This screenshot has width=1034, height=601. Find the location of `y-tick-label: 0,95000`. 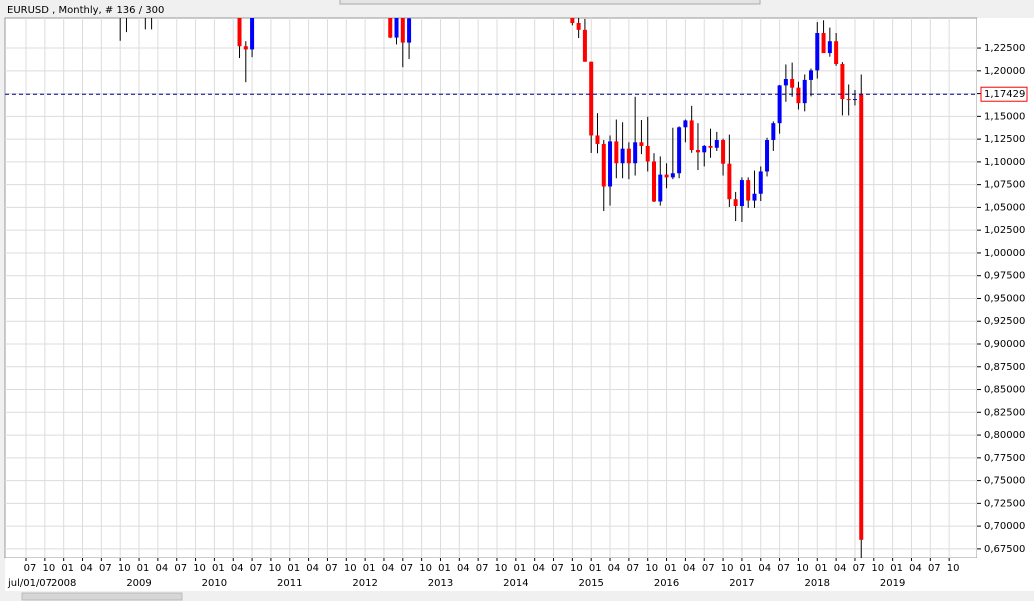

y-tick-label: 0,95000 is located at coordinates (1004, 298).